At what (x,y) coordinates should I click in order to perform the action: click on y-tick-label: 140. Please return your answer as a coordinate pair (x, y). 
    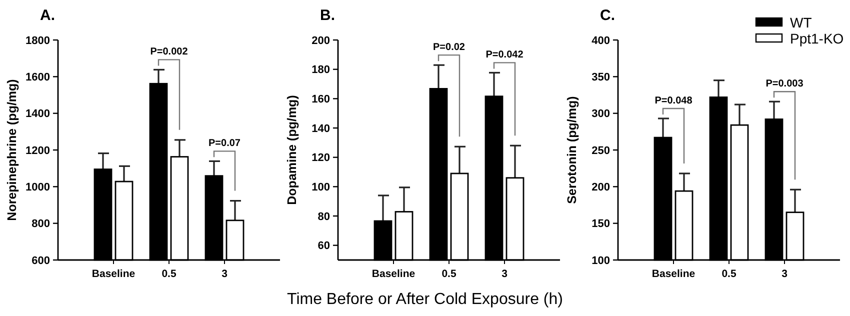
    Looking at the image, I should click on (321, 128).